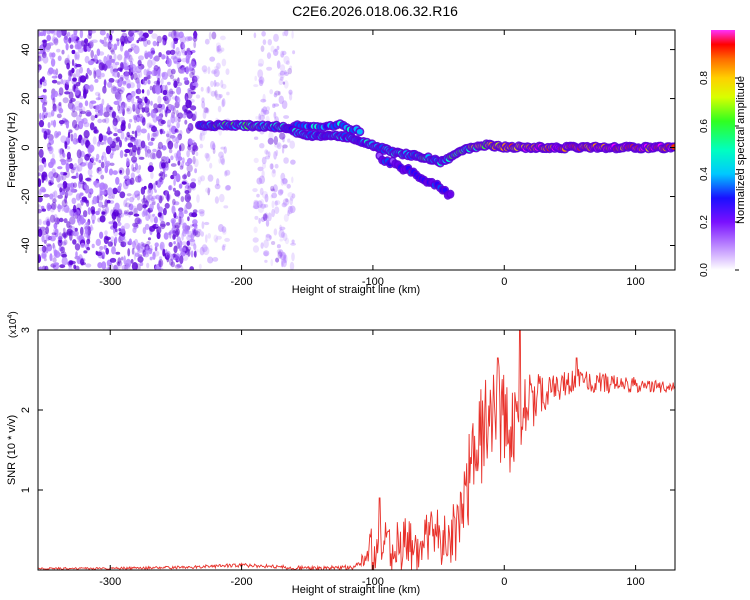 This screenshot has width=750, height=600. I want to click on colorbar-tick-label: 0.6, so click(704, 126).